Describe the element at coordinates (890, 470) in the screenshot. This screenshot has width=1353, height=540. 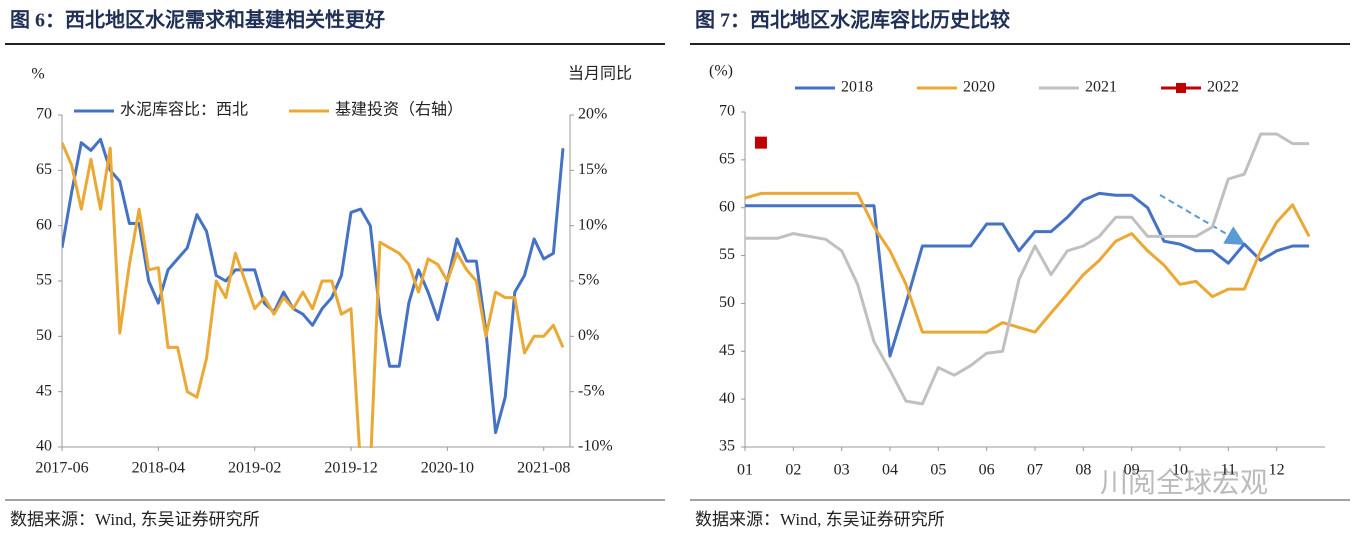
I see `x-tick-label: 04` at that location.